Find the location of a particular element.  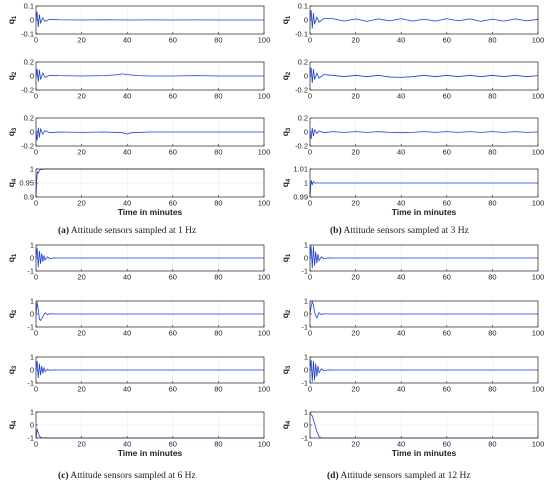

y-tick-label: 0.9 is located at coordinates (29, 197).